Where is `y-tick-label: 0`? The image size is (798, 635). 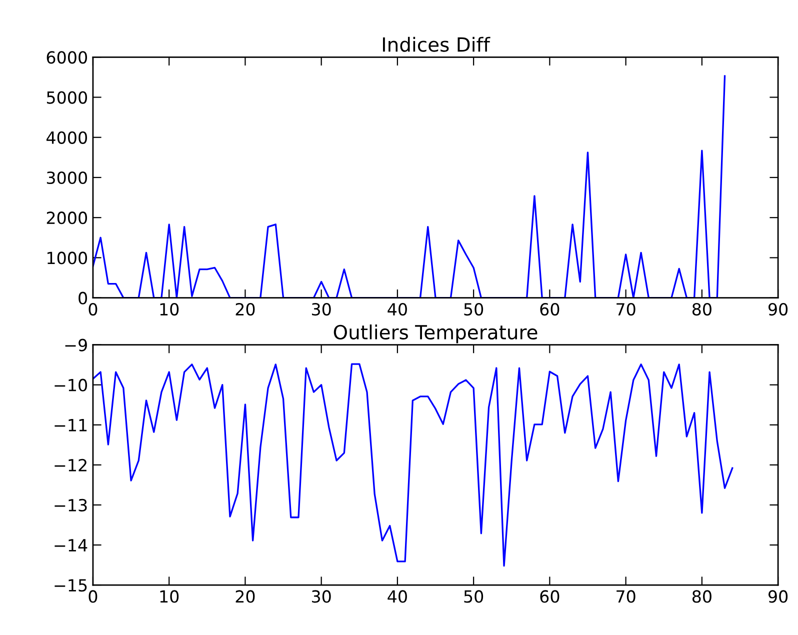
y-tick-label: 0 is located at coordinates (82, 298).